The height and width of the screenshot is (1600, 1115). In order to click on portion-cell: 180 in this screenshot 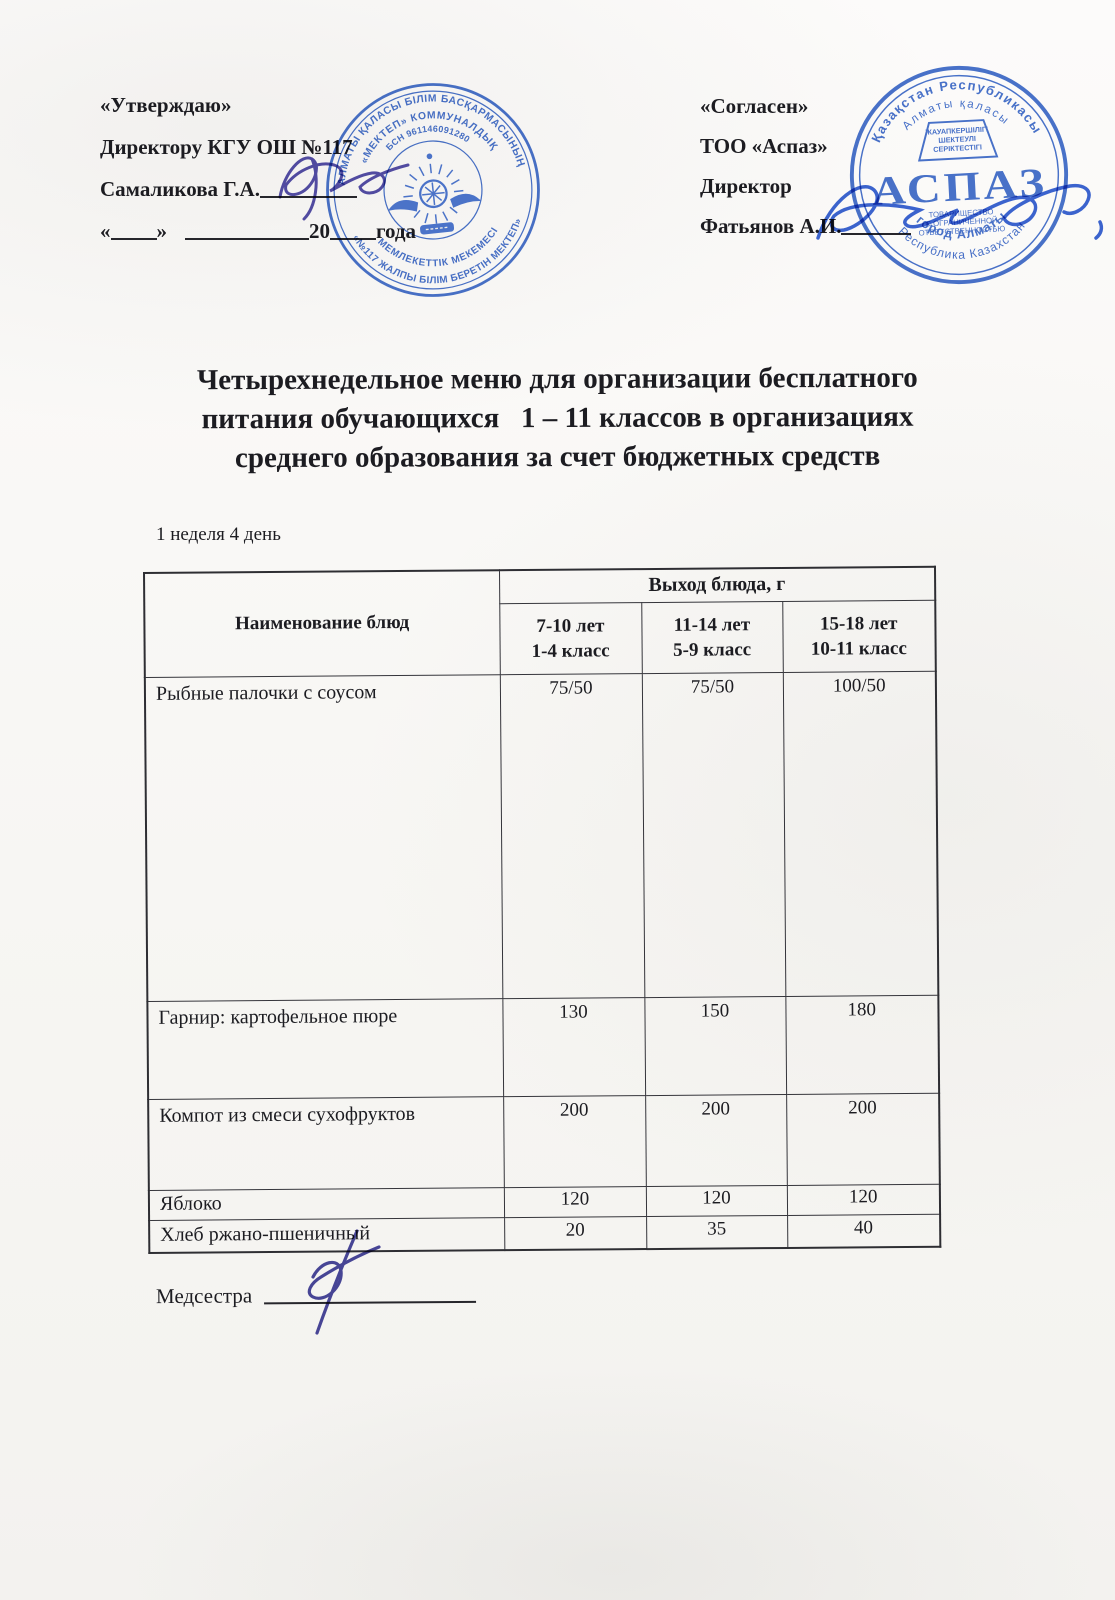, I will do `click(862, 1044)`.